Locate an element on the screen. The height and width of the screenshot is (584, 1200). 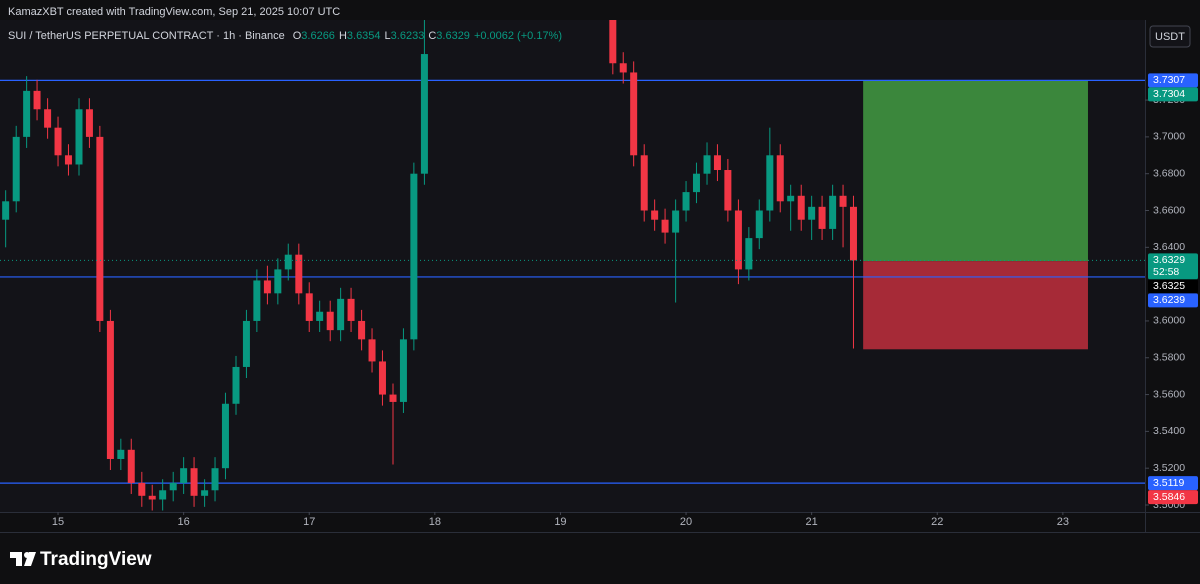
brand: TradingView is located at coordinates (96, 559).